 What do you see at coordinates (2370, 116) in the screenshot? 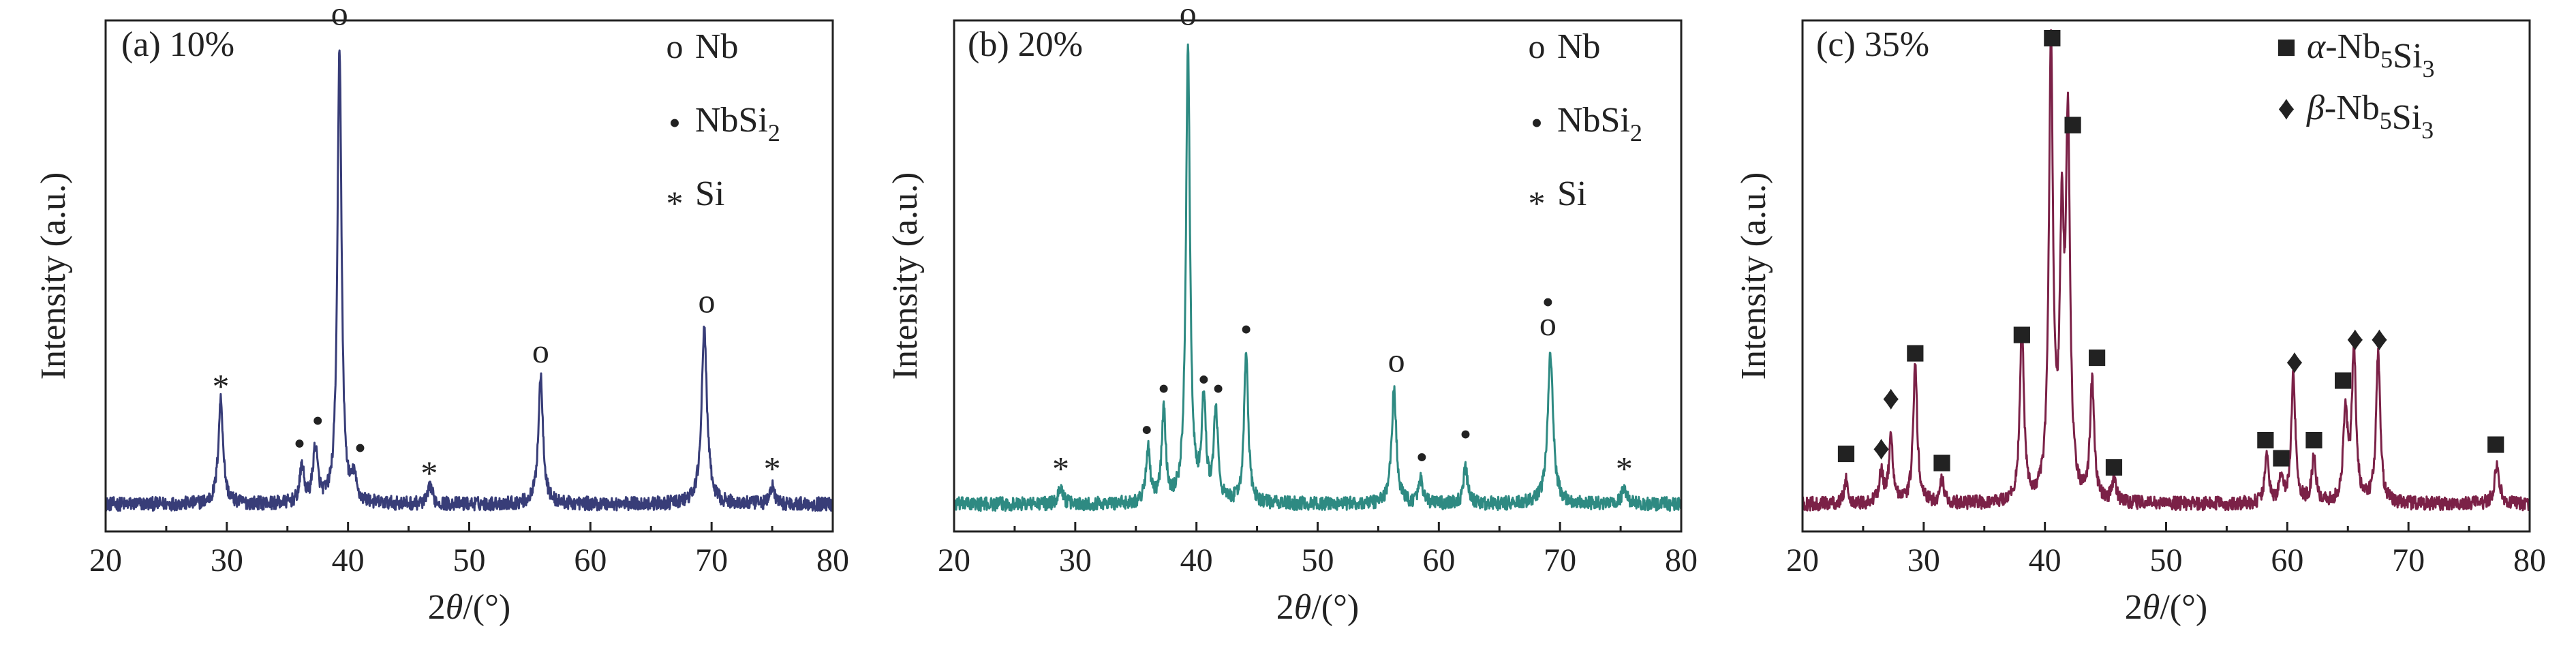
I see `legend-label: β-Nb5Si3` at bounding box center [2370, 116].